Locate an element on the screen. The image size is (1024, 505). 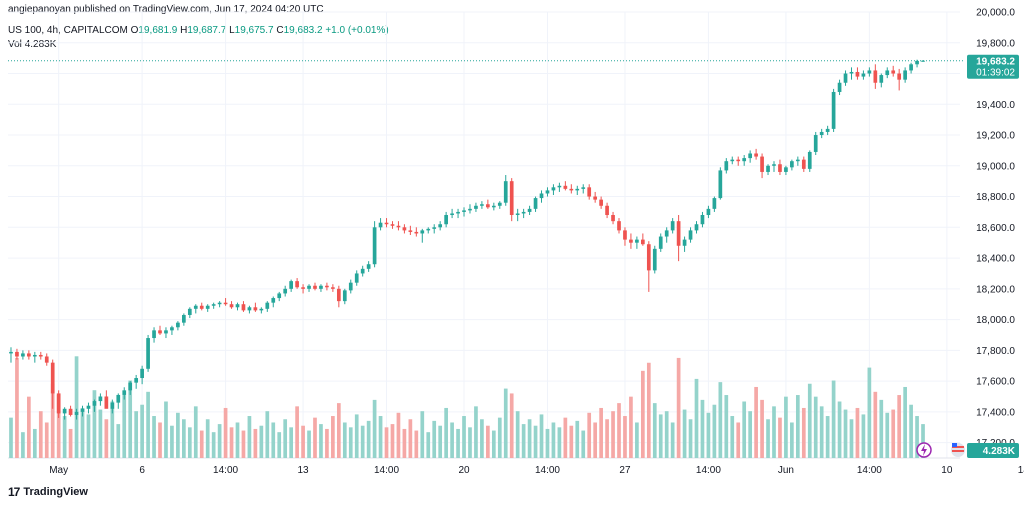
flag-icon is located at coordinates (958, 450).